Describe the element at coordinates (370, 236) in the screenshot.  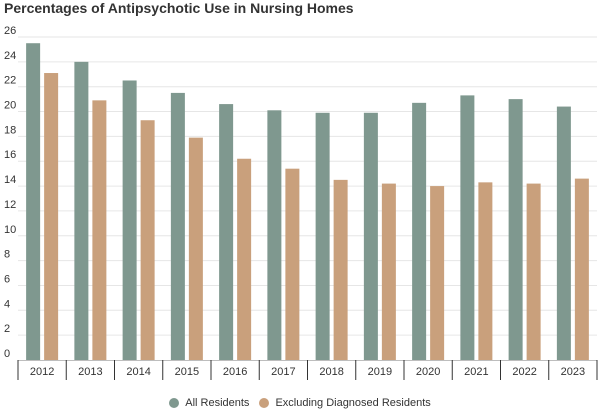
I see `bar-all-residents-2019` at that location.